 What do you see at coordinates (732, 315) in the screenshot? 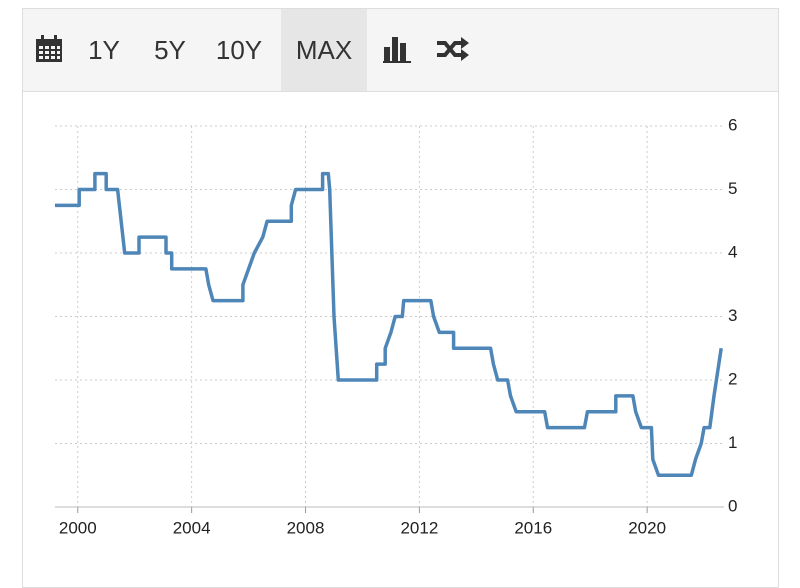
I see `y-tick-label: 3` at bounding box center [732, 315].